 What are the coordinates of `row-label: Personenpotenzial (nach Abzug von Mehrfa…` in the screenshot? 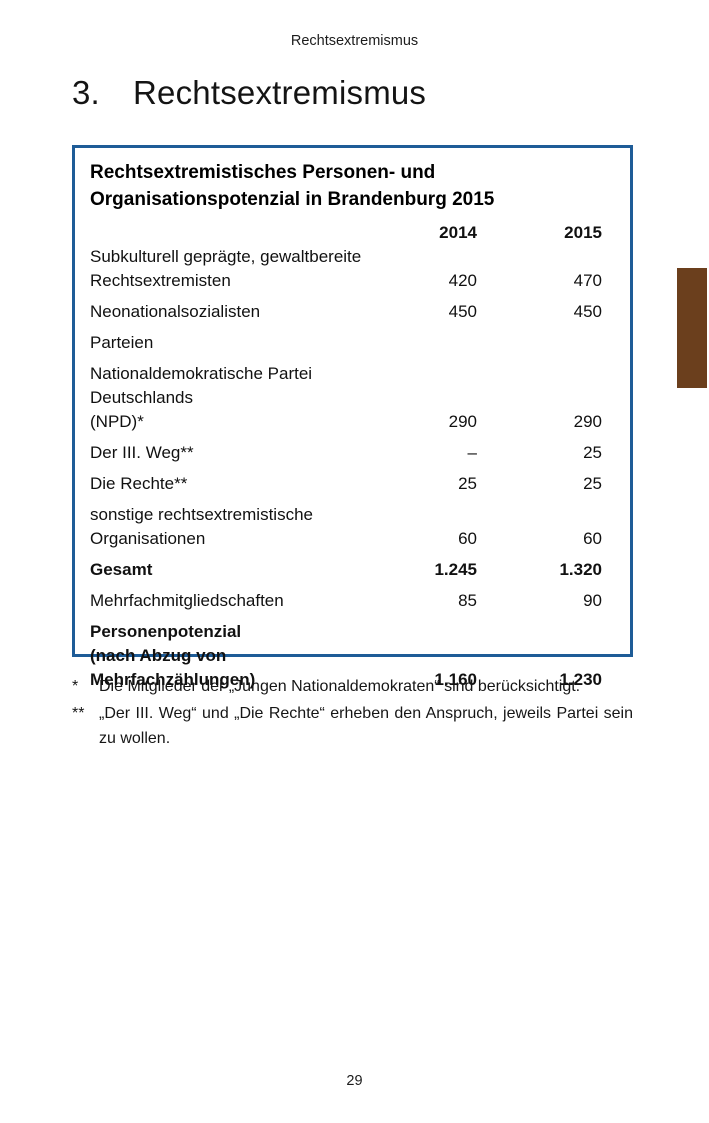 It's located at (173, 655).